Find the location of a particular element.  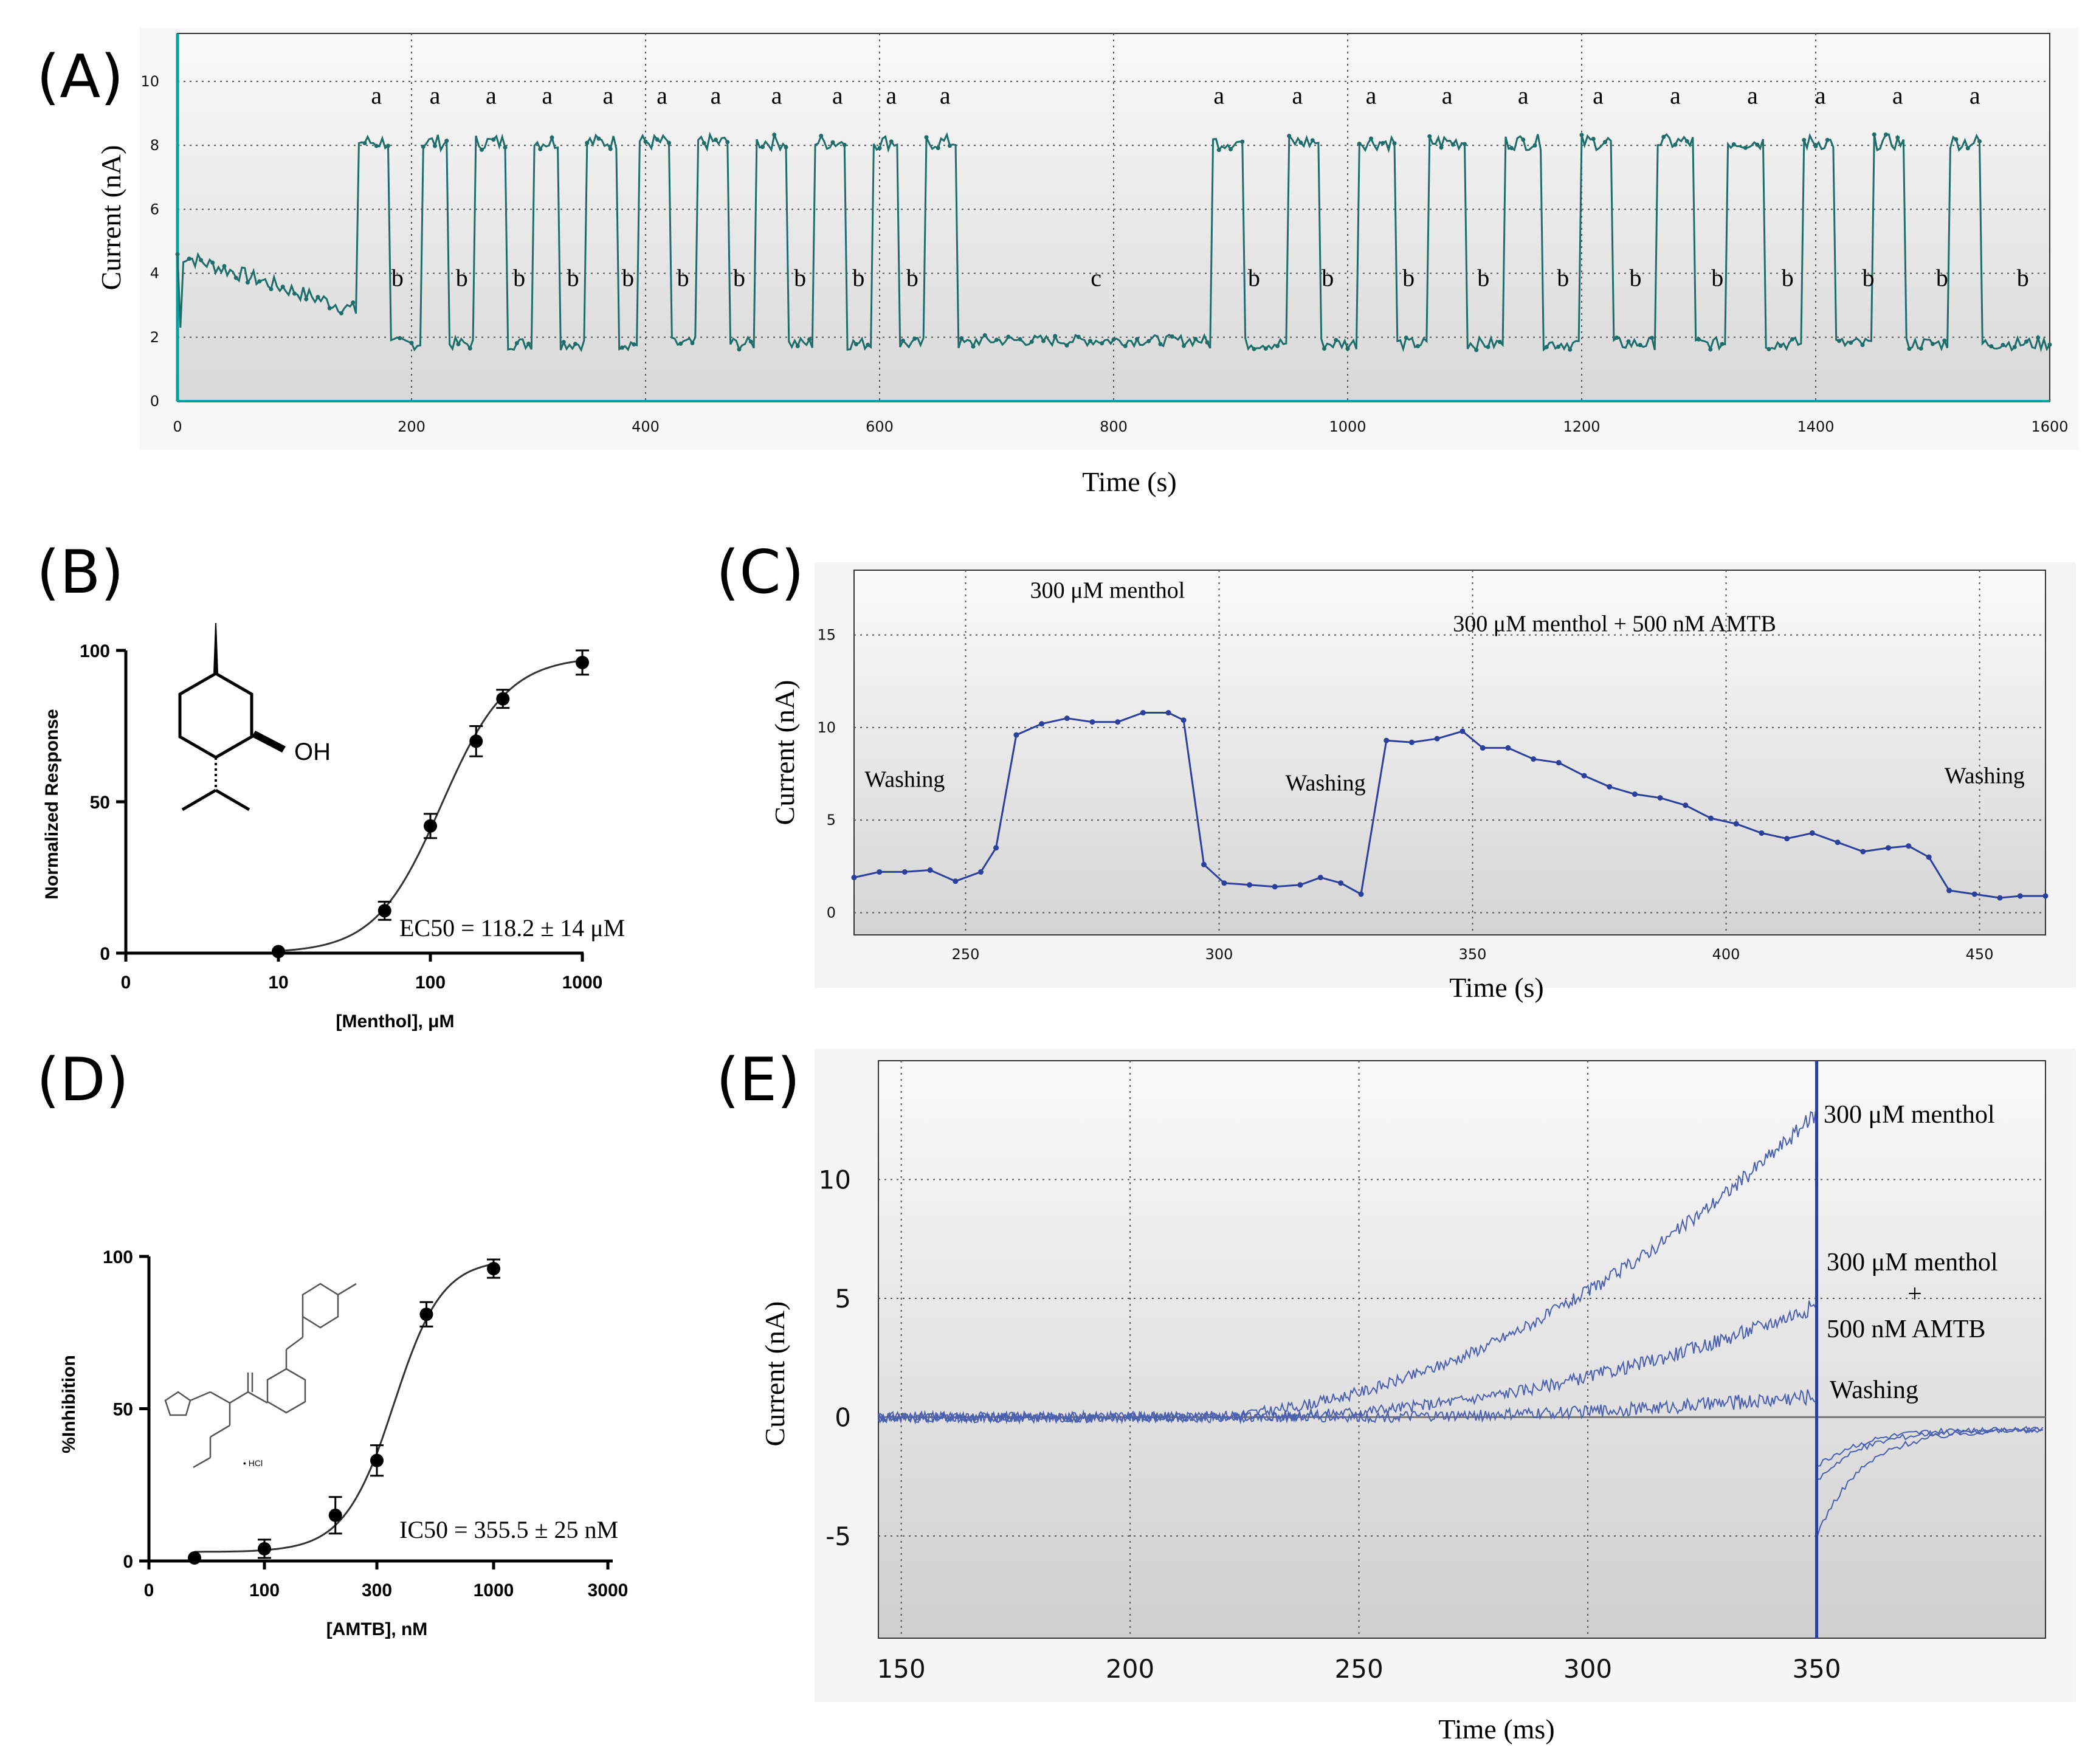

panel-a-y-tick: 8 is located at coordinates (154, 145).